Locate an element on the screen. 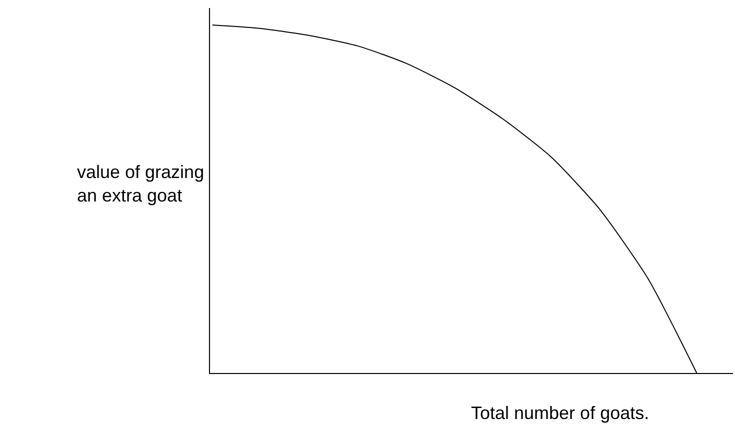  y-axis-title: value of grazing an extra goat is located at coordinates (140, 184).